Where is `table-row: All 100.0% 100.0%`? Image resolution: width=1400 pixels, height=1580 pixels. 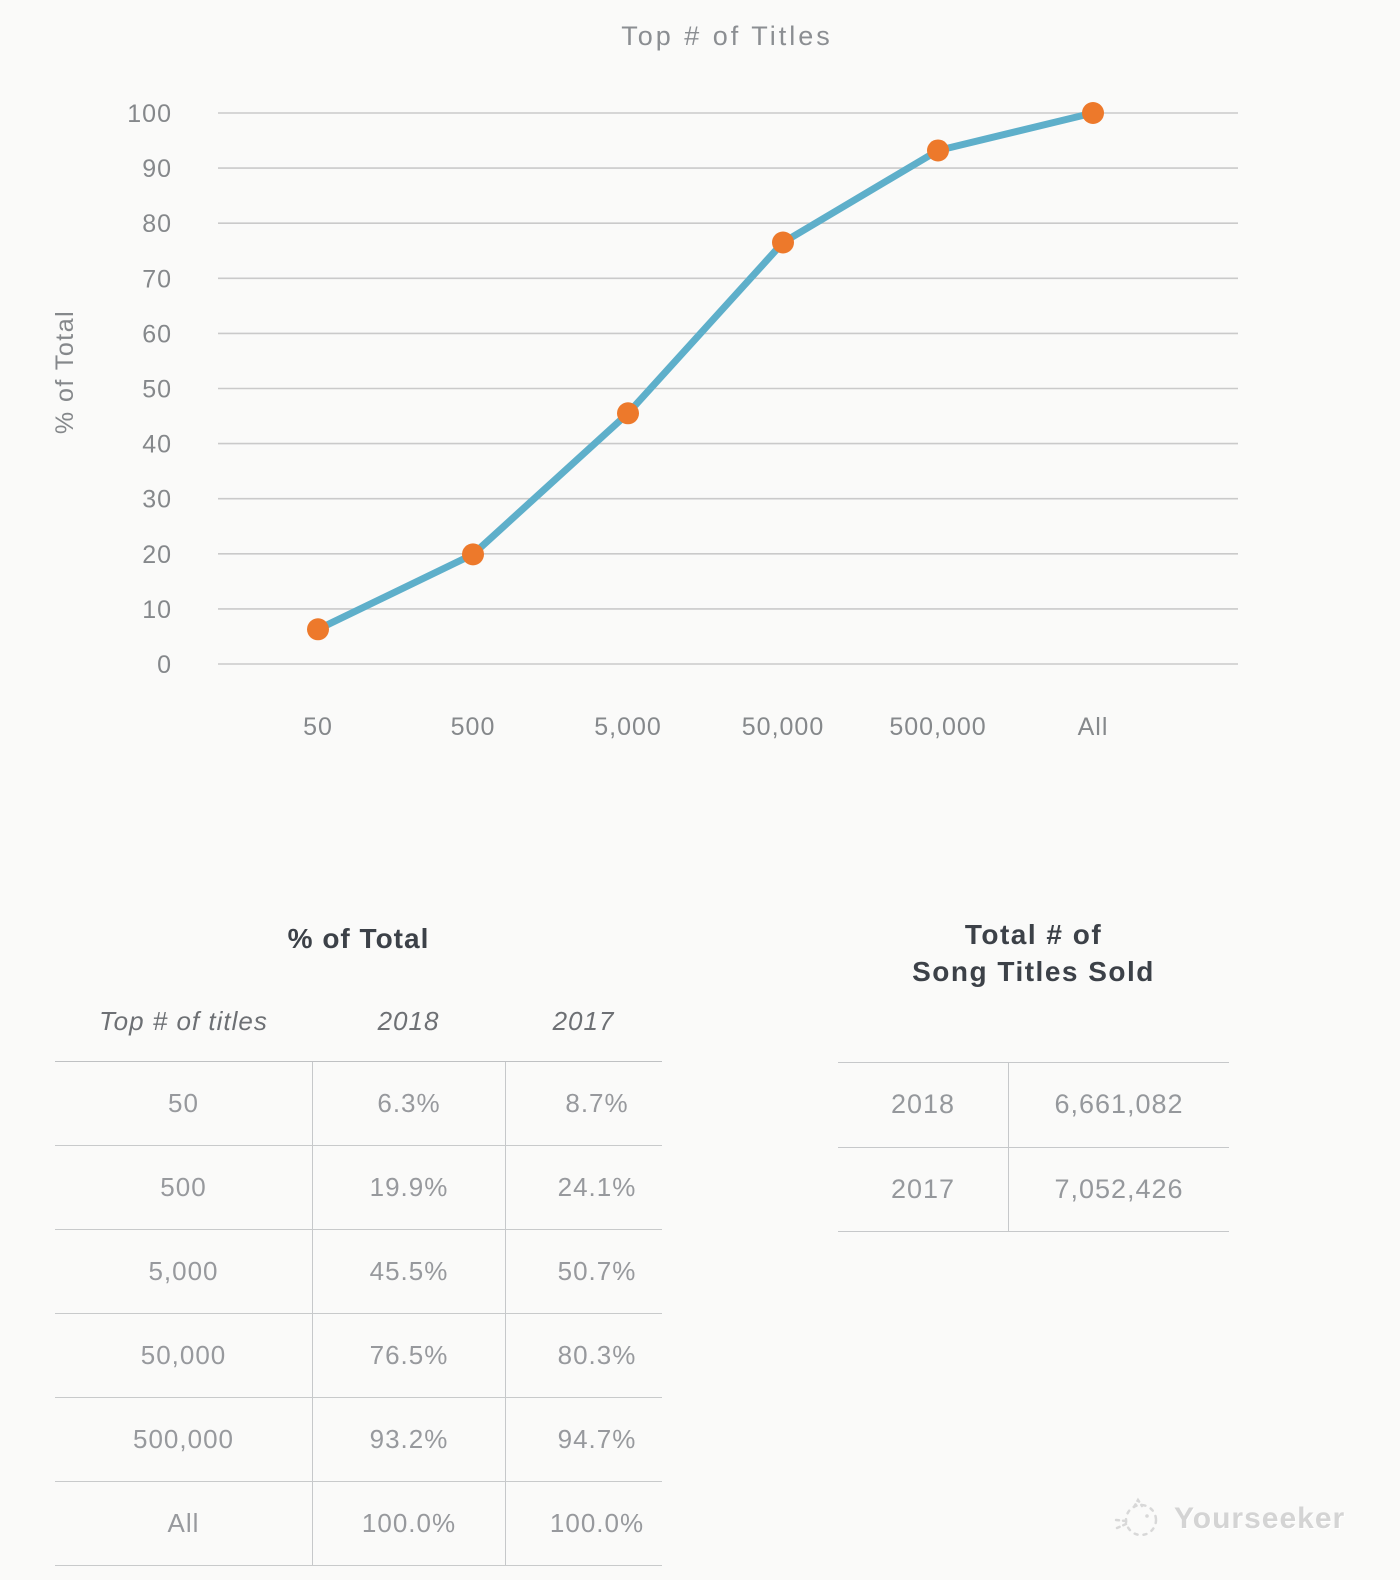
table-row: All 100.0% 100.0% is located at coordinates (358, 1524).